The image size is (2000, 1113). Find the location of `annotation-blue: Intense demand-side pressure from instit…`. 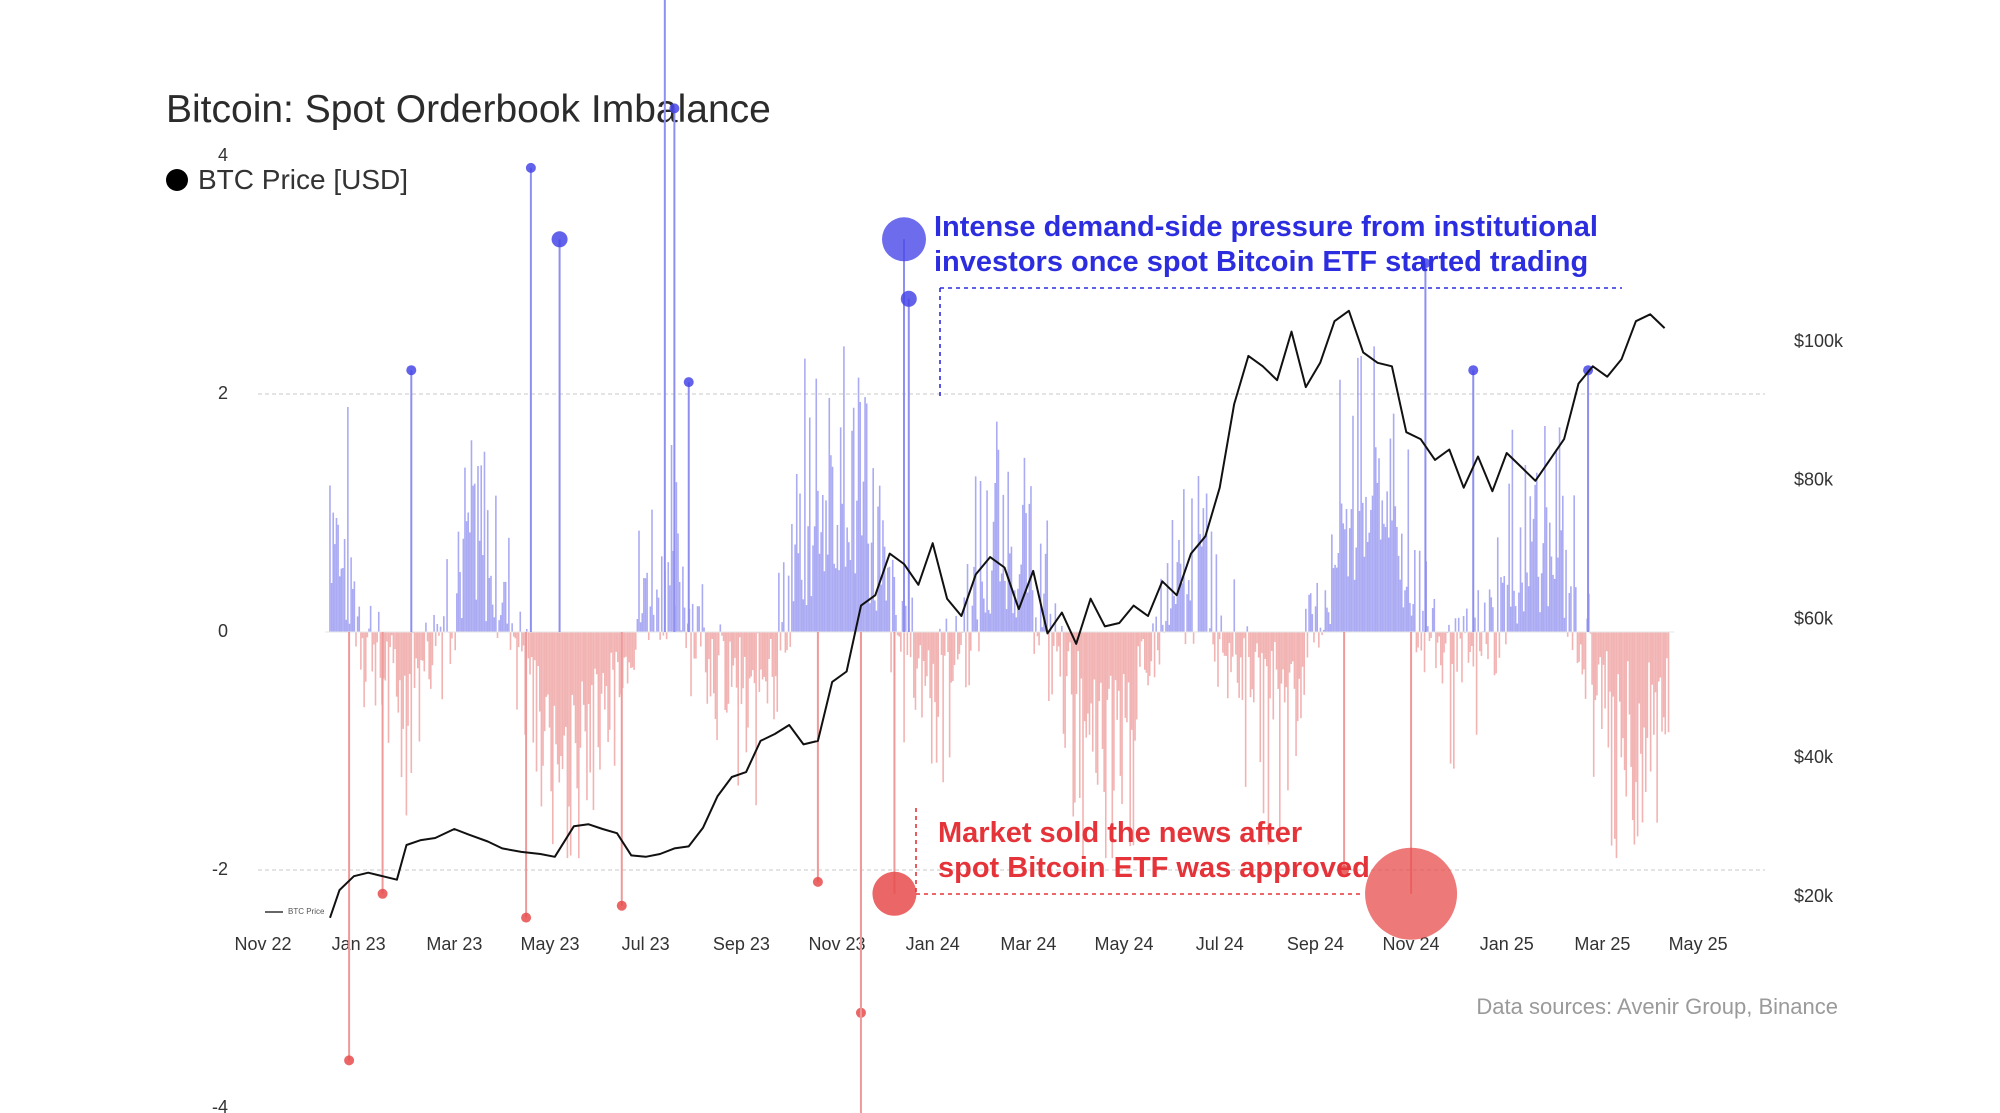

annotation-blue: Intense demand-side pressure from instit… is located at coordinates (1266, 245).